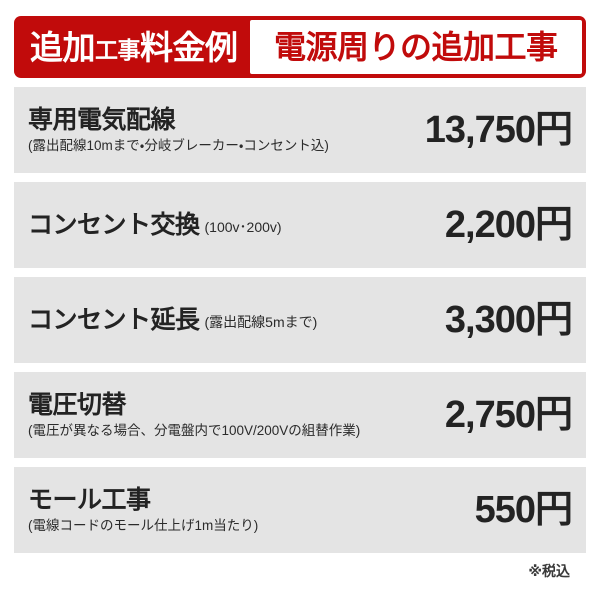  Describe the element at coordinates (89, 499) in the screenshot. I see `service-name: モール工事` at that location.